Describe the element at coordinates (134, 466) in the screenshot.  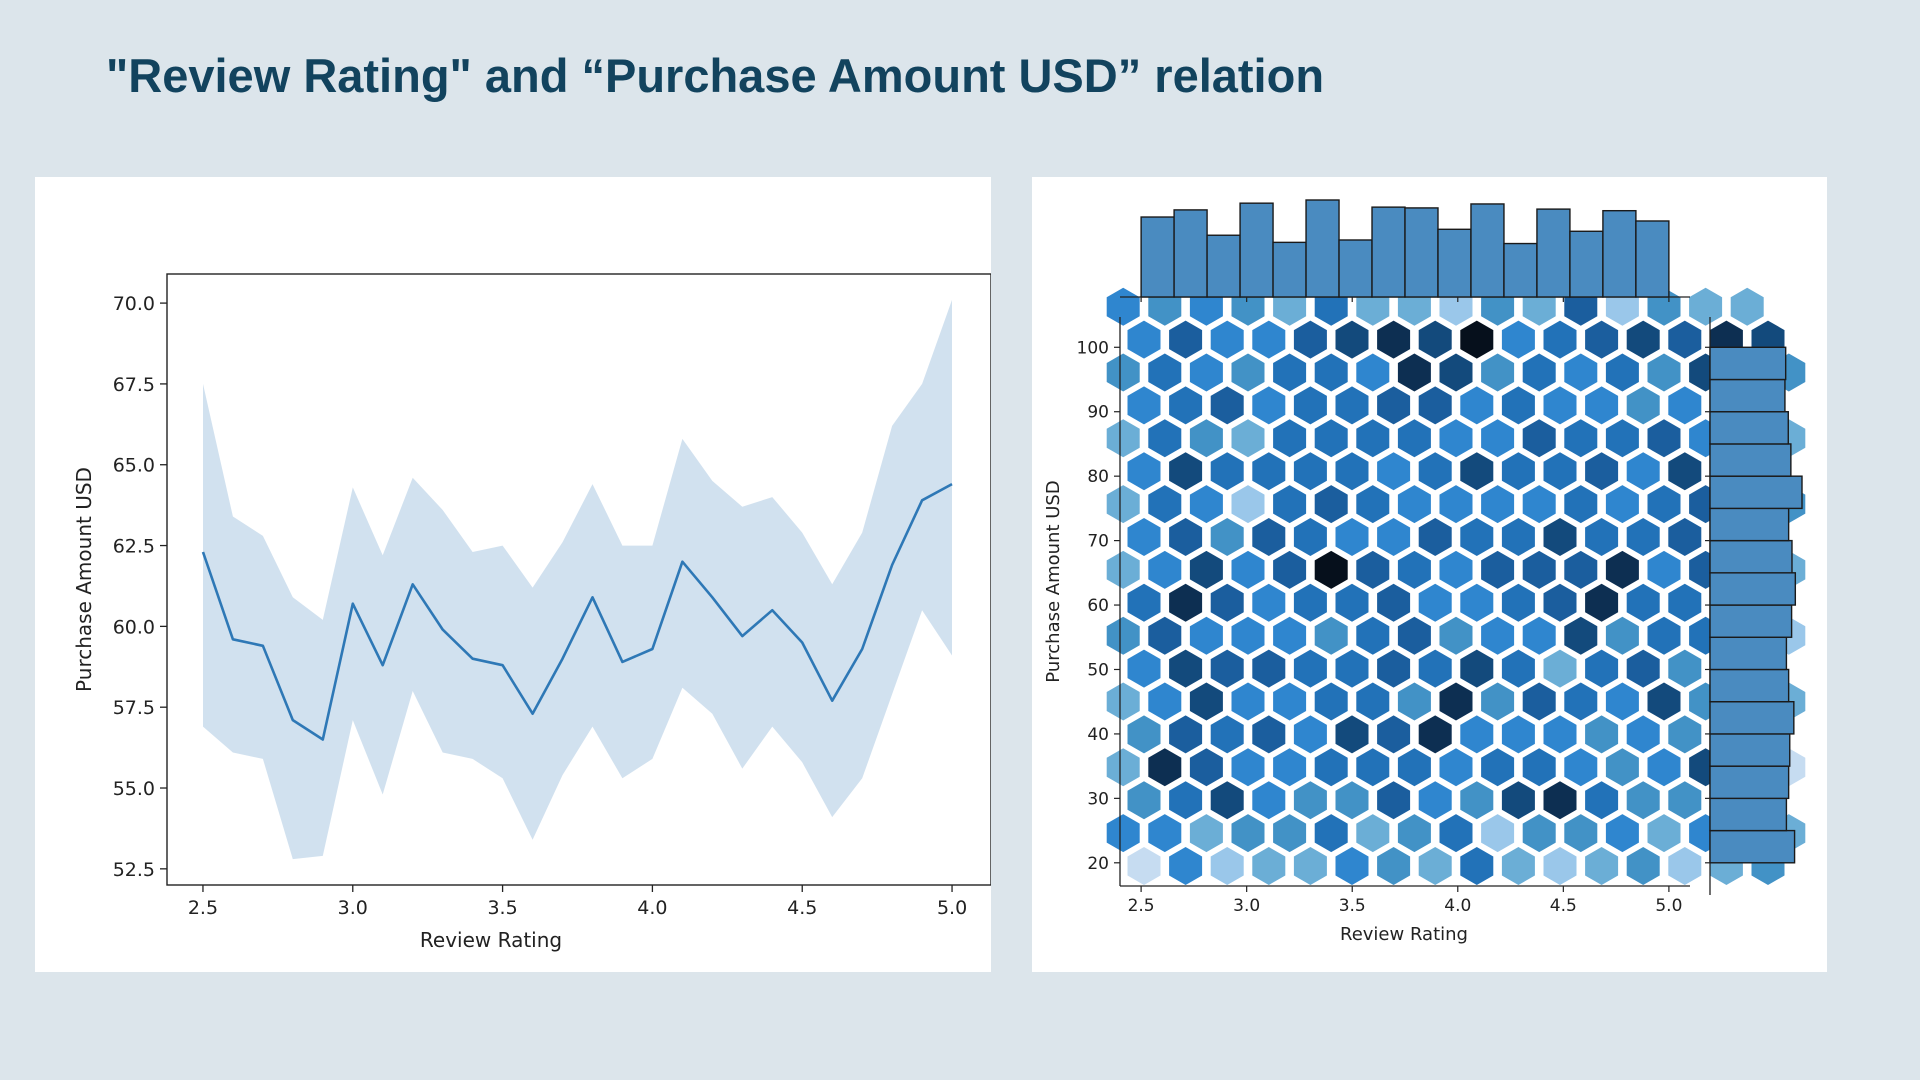
I see `y-tick-label: 65.0` at that location.